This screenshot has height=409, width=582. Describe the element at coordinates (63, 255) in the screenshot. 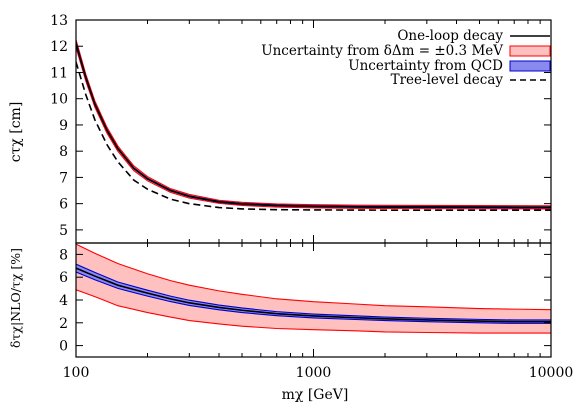

I see `bottom-y-tick-label: 8` at that location.